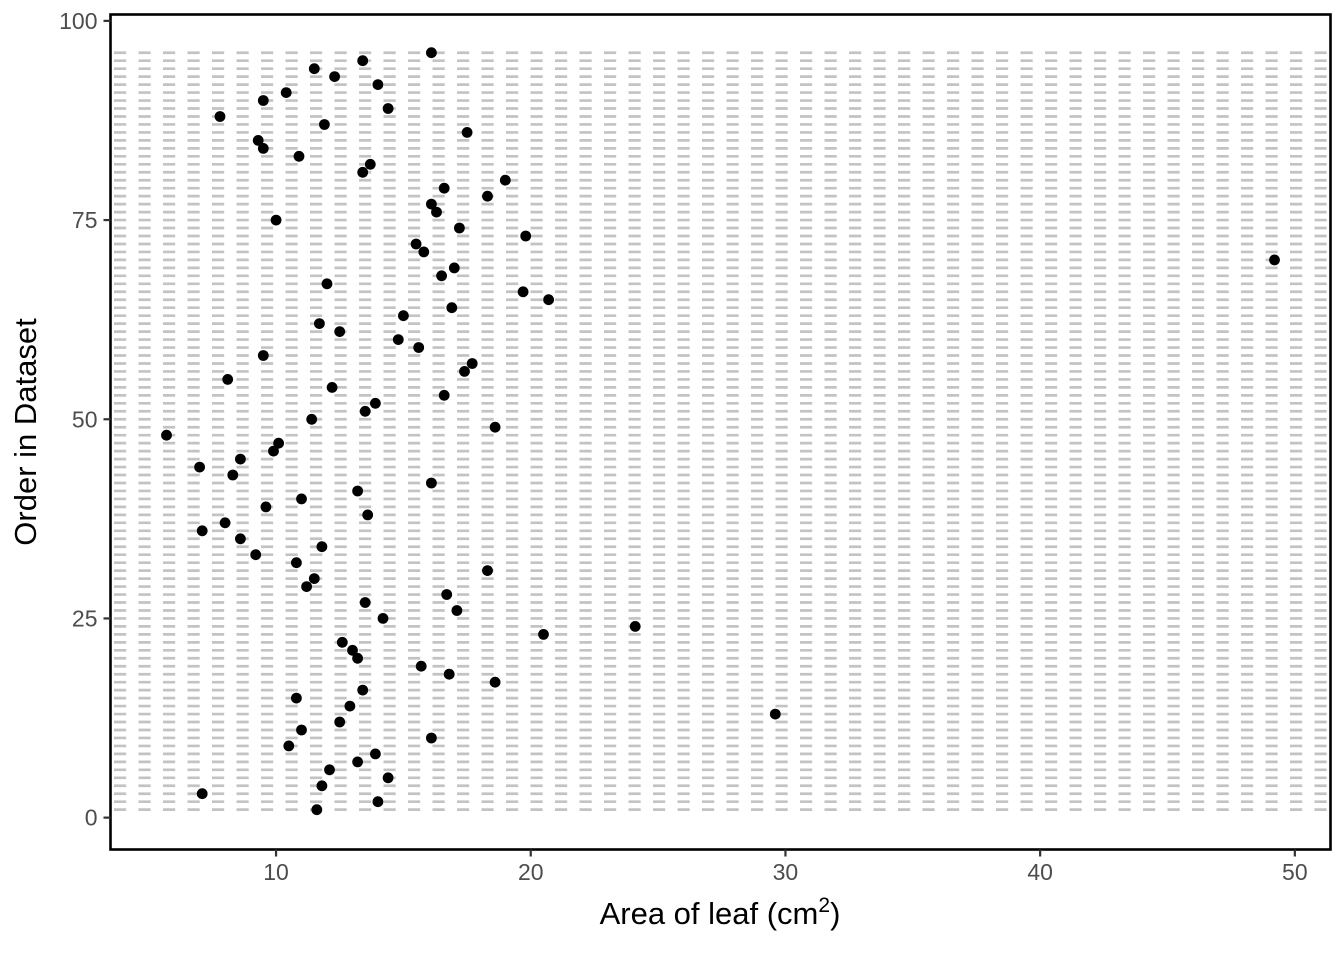 This screenshot has width=1344, height=960. I want to click on x-tick-label: 40, so click(1040, 872).